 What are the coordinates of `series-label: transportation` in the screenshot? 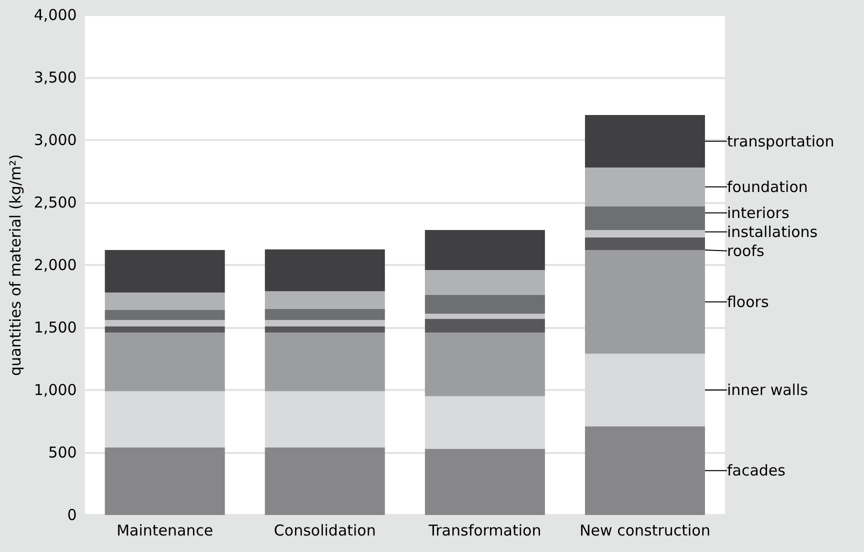 It's located at (780, 141).